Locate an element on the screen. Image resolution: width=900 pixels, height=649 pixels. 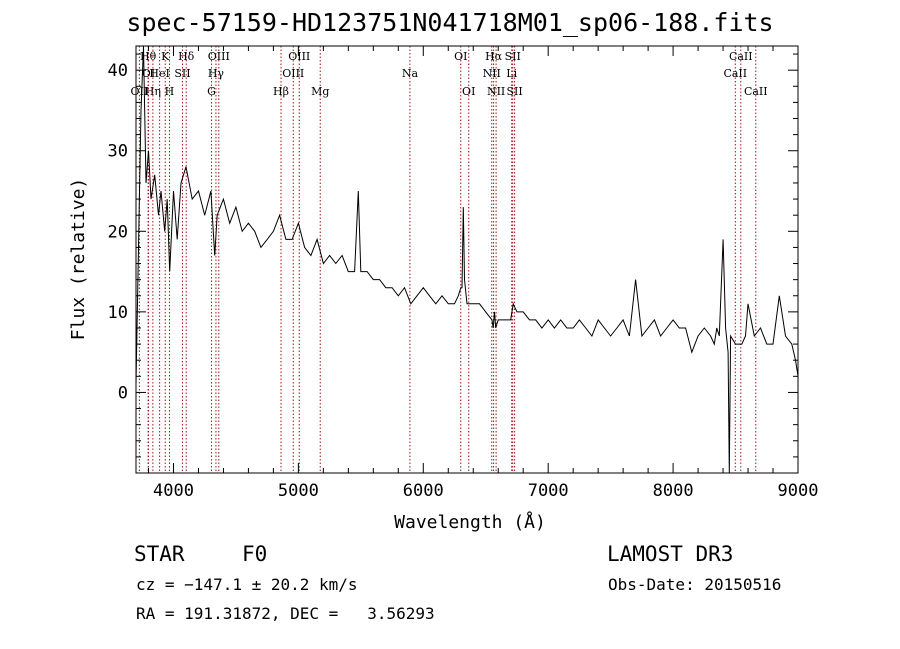
line-marker-label-15: Mg is located at coordinates (320, 91).